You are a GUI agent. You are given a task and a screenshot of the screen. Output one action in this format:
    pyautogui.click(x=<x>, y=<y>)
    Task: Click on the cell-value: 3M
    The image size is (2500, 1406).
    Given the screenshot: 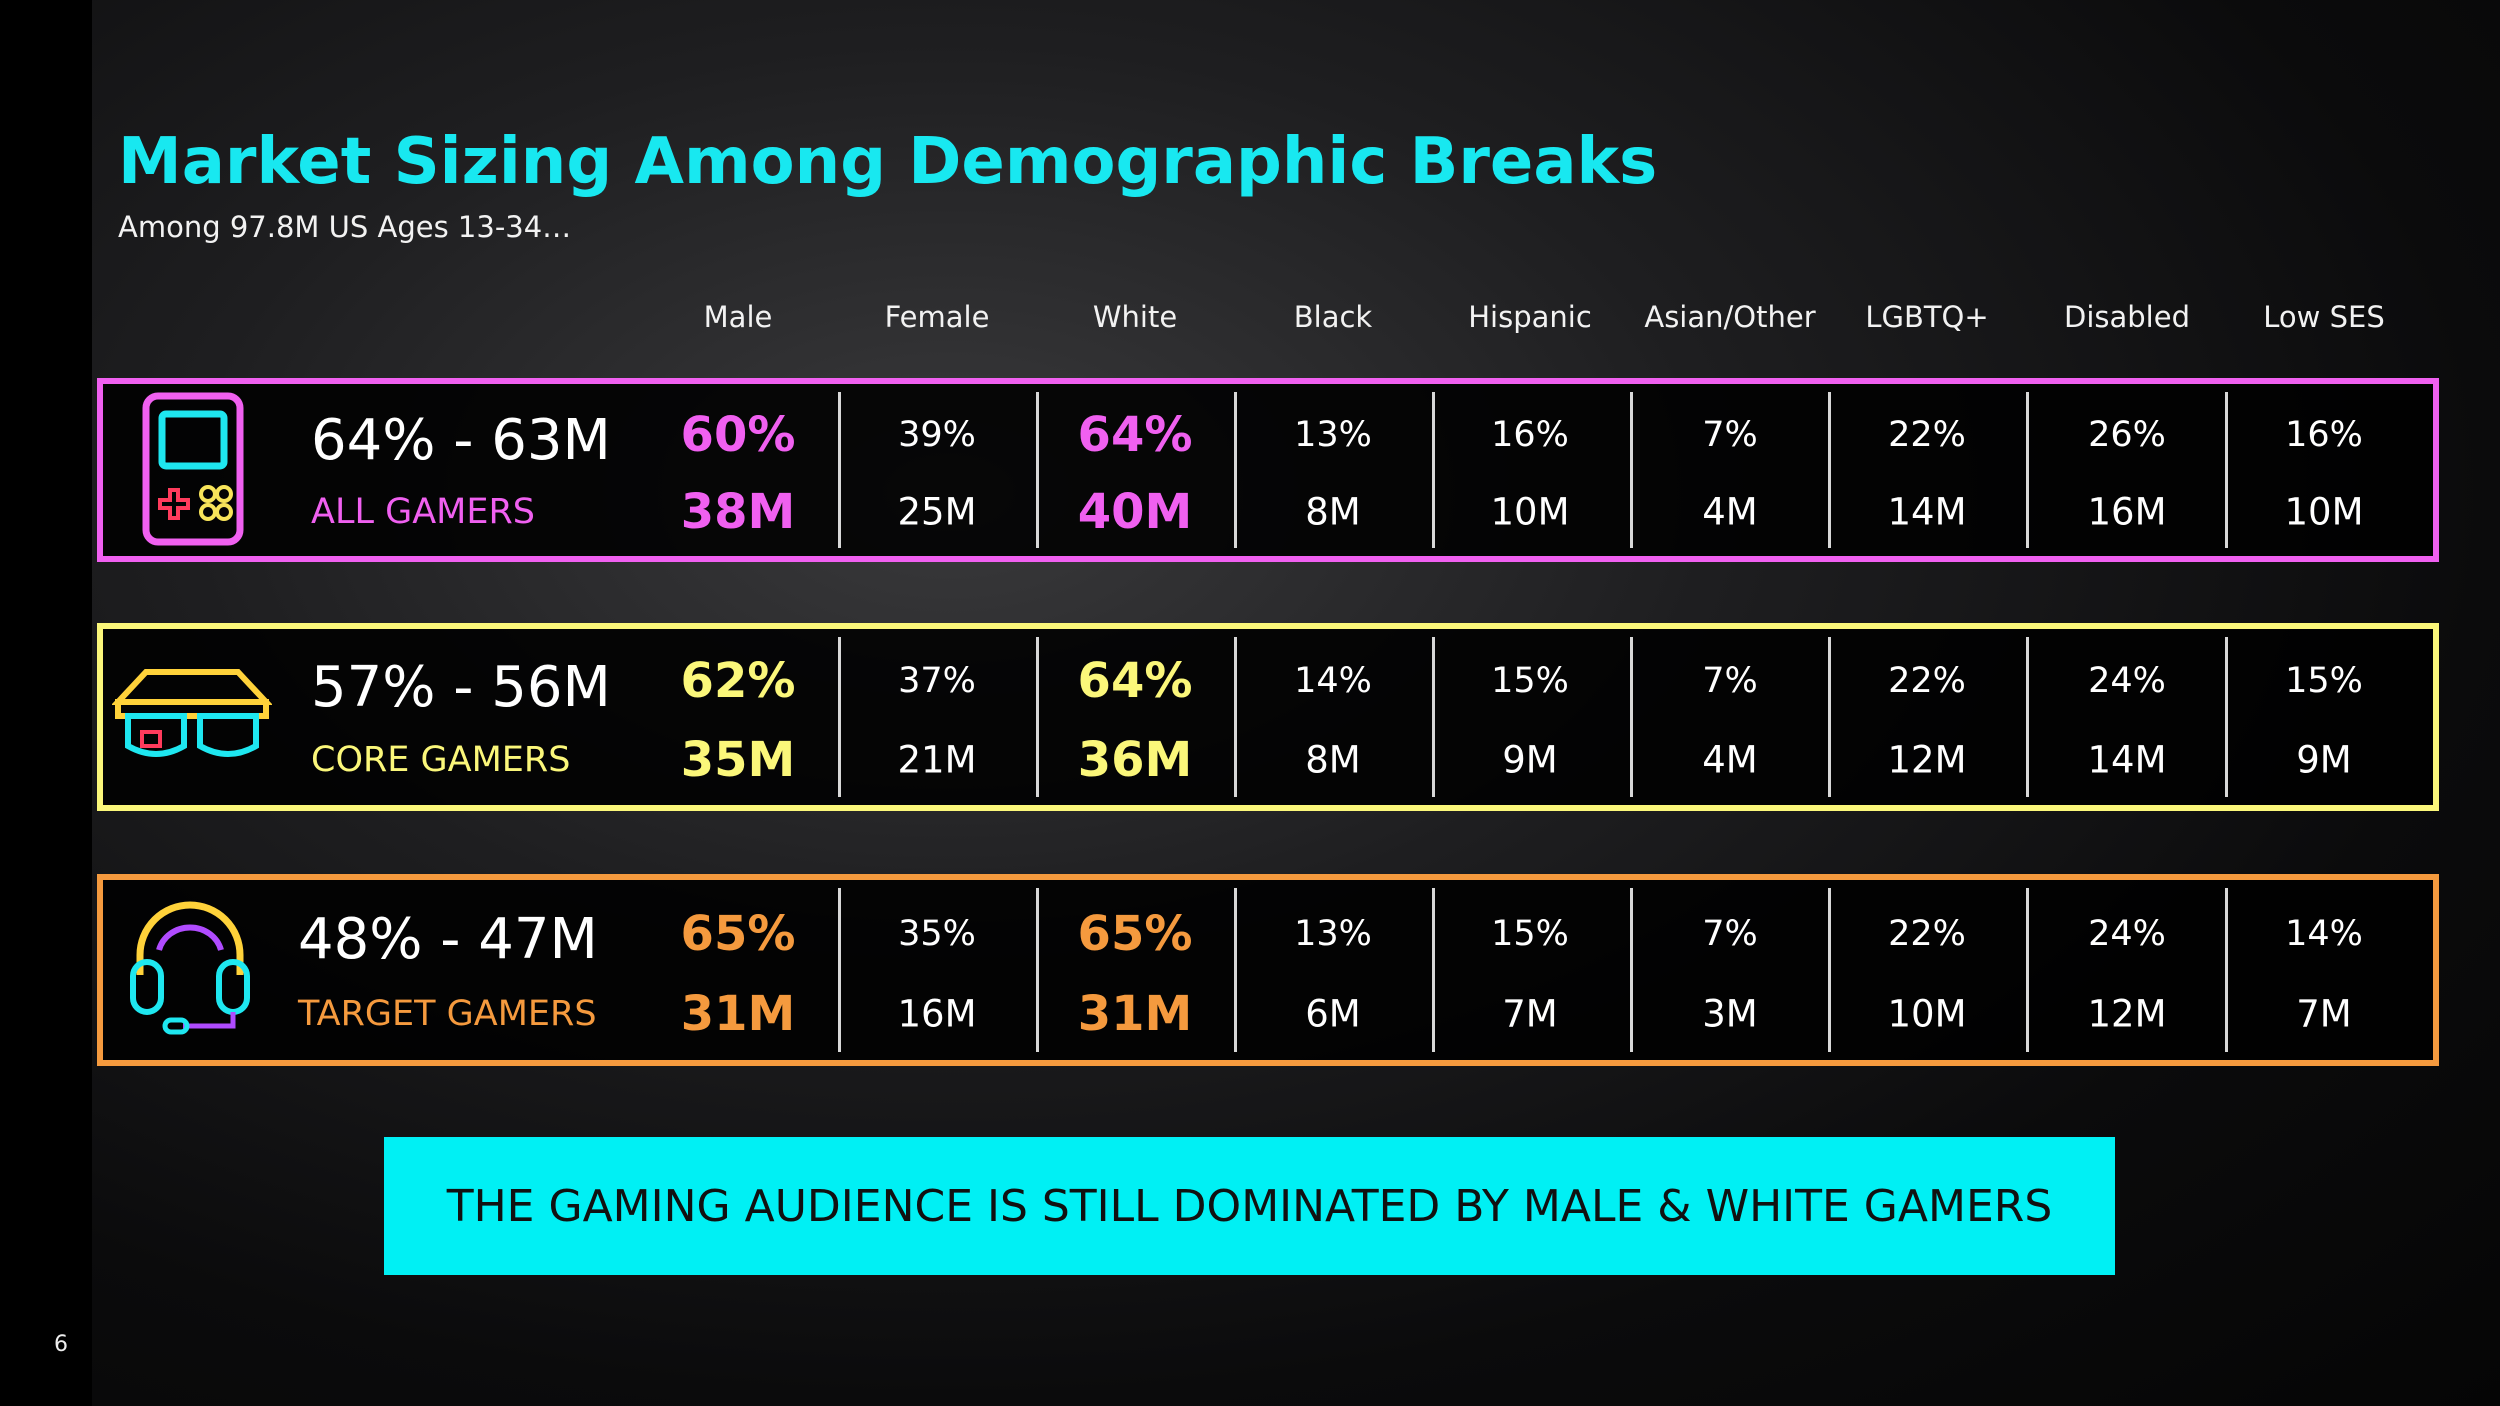 What is the action you would take?
    pyautogui.click(x=1730, y=1014)
    